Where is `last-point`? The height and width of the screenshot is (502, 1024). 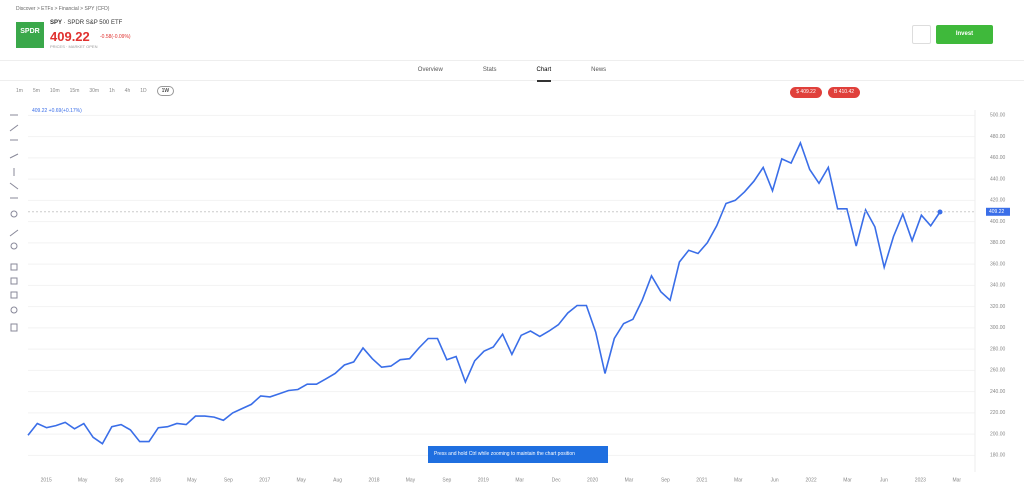
last-point is located at coordinates (940, 212).